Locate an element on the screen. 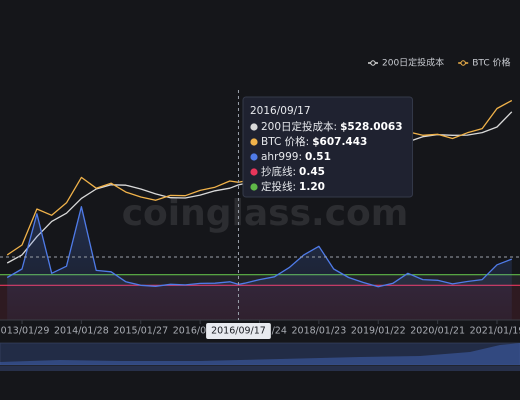 This screenshot has height=400, width=520. tooltip-box is located at coordinates (328, 147).